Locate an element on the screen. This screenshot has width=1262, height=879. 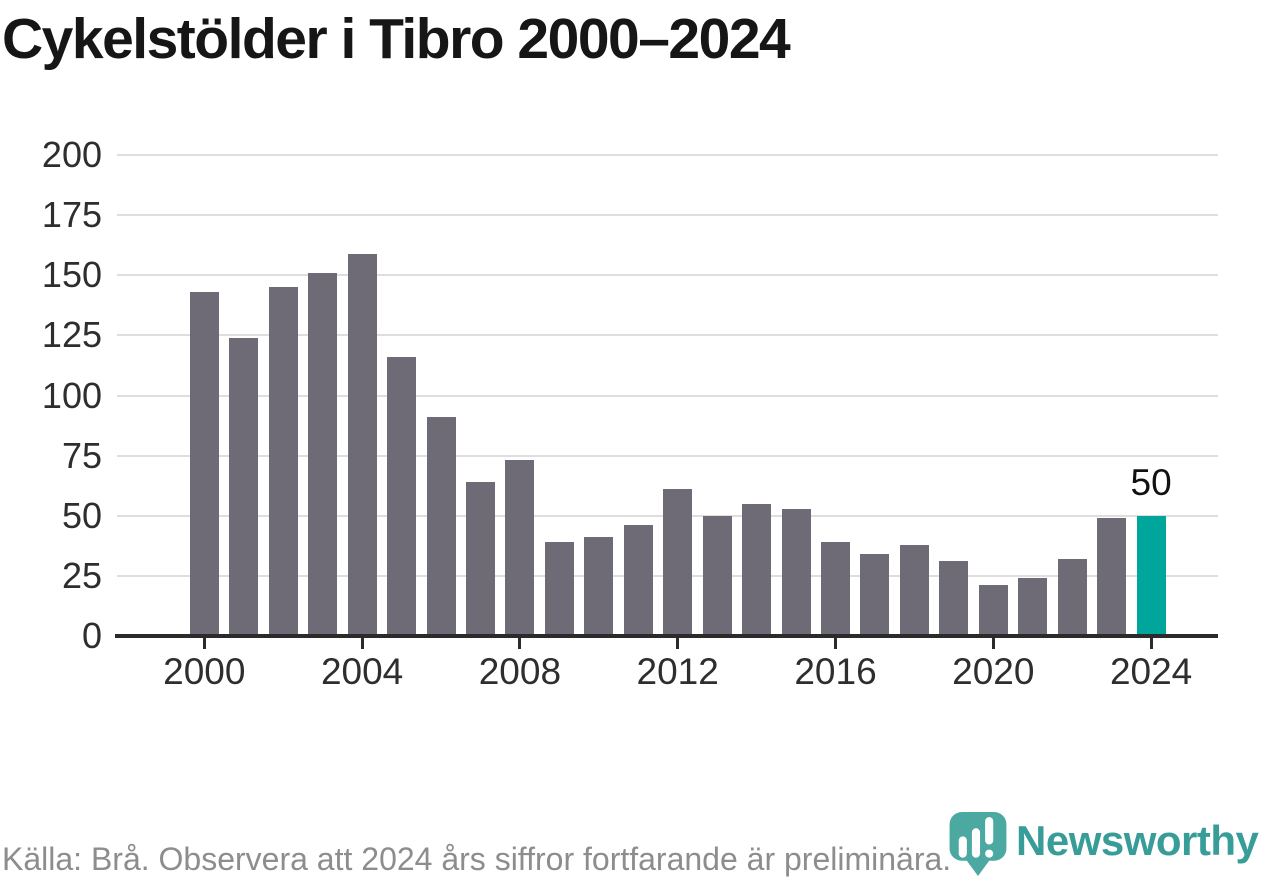
bar-2009 is located at coordinates (559, 589).